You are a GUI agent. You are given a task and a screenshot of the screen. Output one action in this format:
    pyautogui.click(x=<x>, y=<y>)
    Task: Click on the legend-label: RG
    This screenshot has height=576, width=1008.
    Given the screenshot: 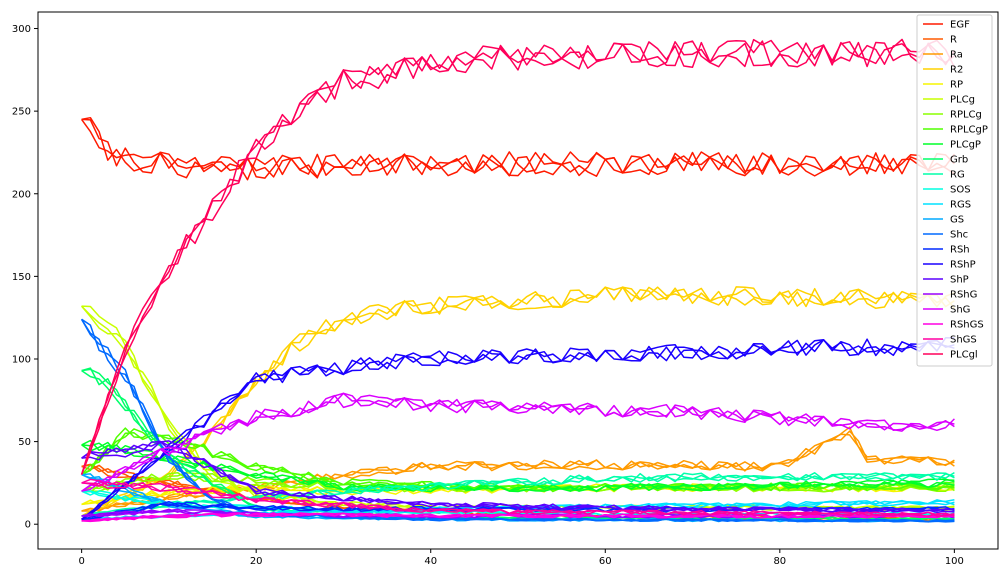 What is the action you would take?
    pyautogui.click(x=957, y=175)
    